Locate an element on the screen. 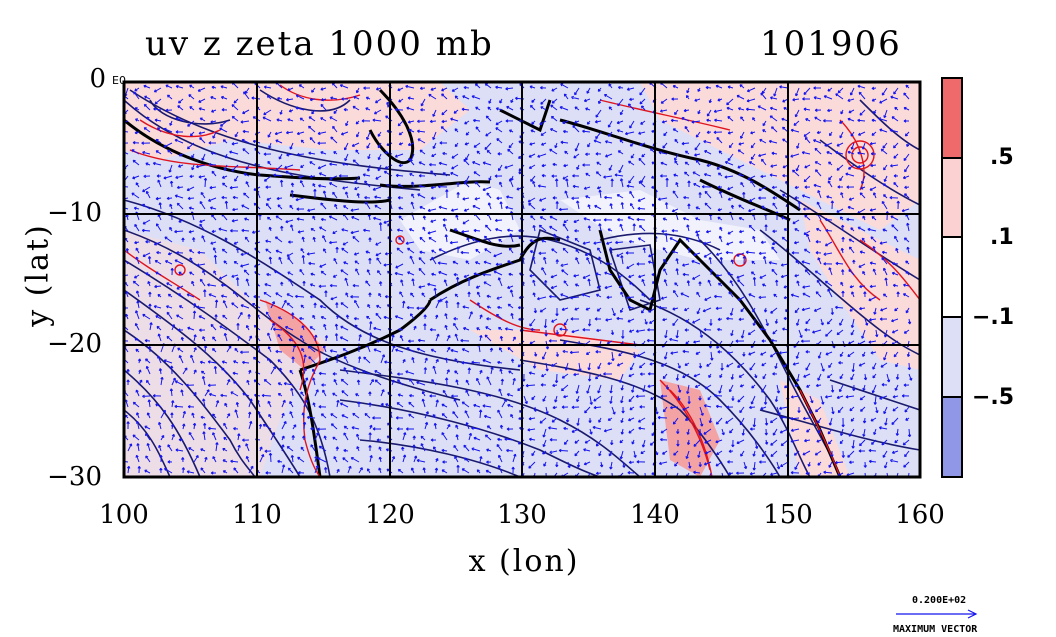 This screenshot has height=637, width=1056. date-code: 101906 is located at coordinates (831, 44).